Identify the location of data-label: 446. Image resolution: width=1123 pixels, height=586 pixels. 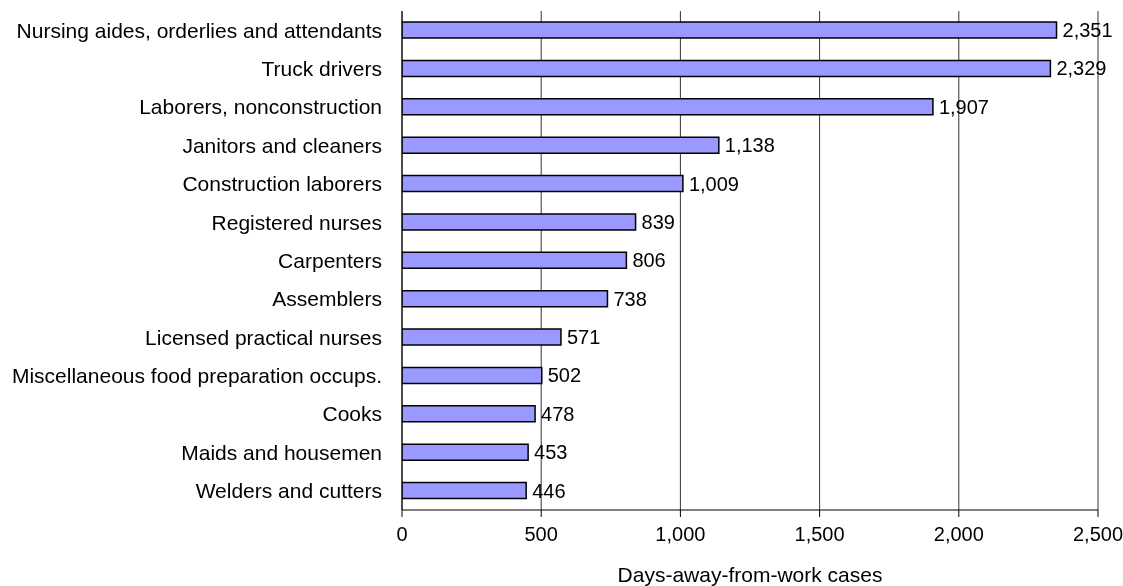
(549, 490).